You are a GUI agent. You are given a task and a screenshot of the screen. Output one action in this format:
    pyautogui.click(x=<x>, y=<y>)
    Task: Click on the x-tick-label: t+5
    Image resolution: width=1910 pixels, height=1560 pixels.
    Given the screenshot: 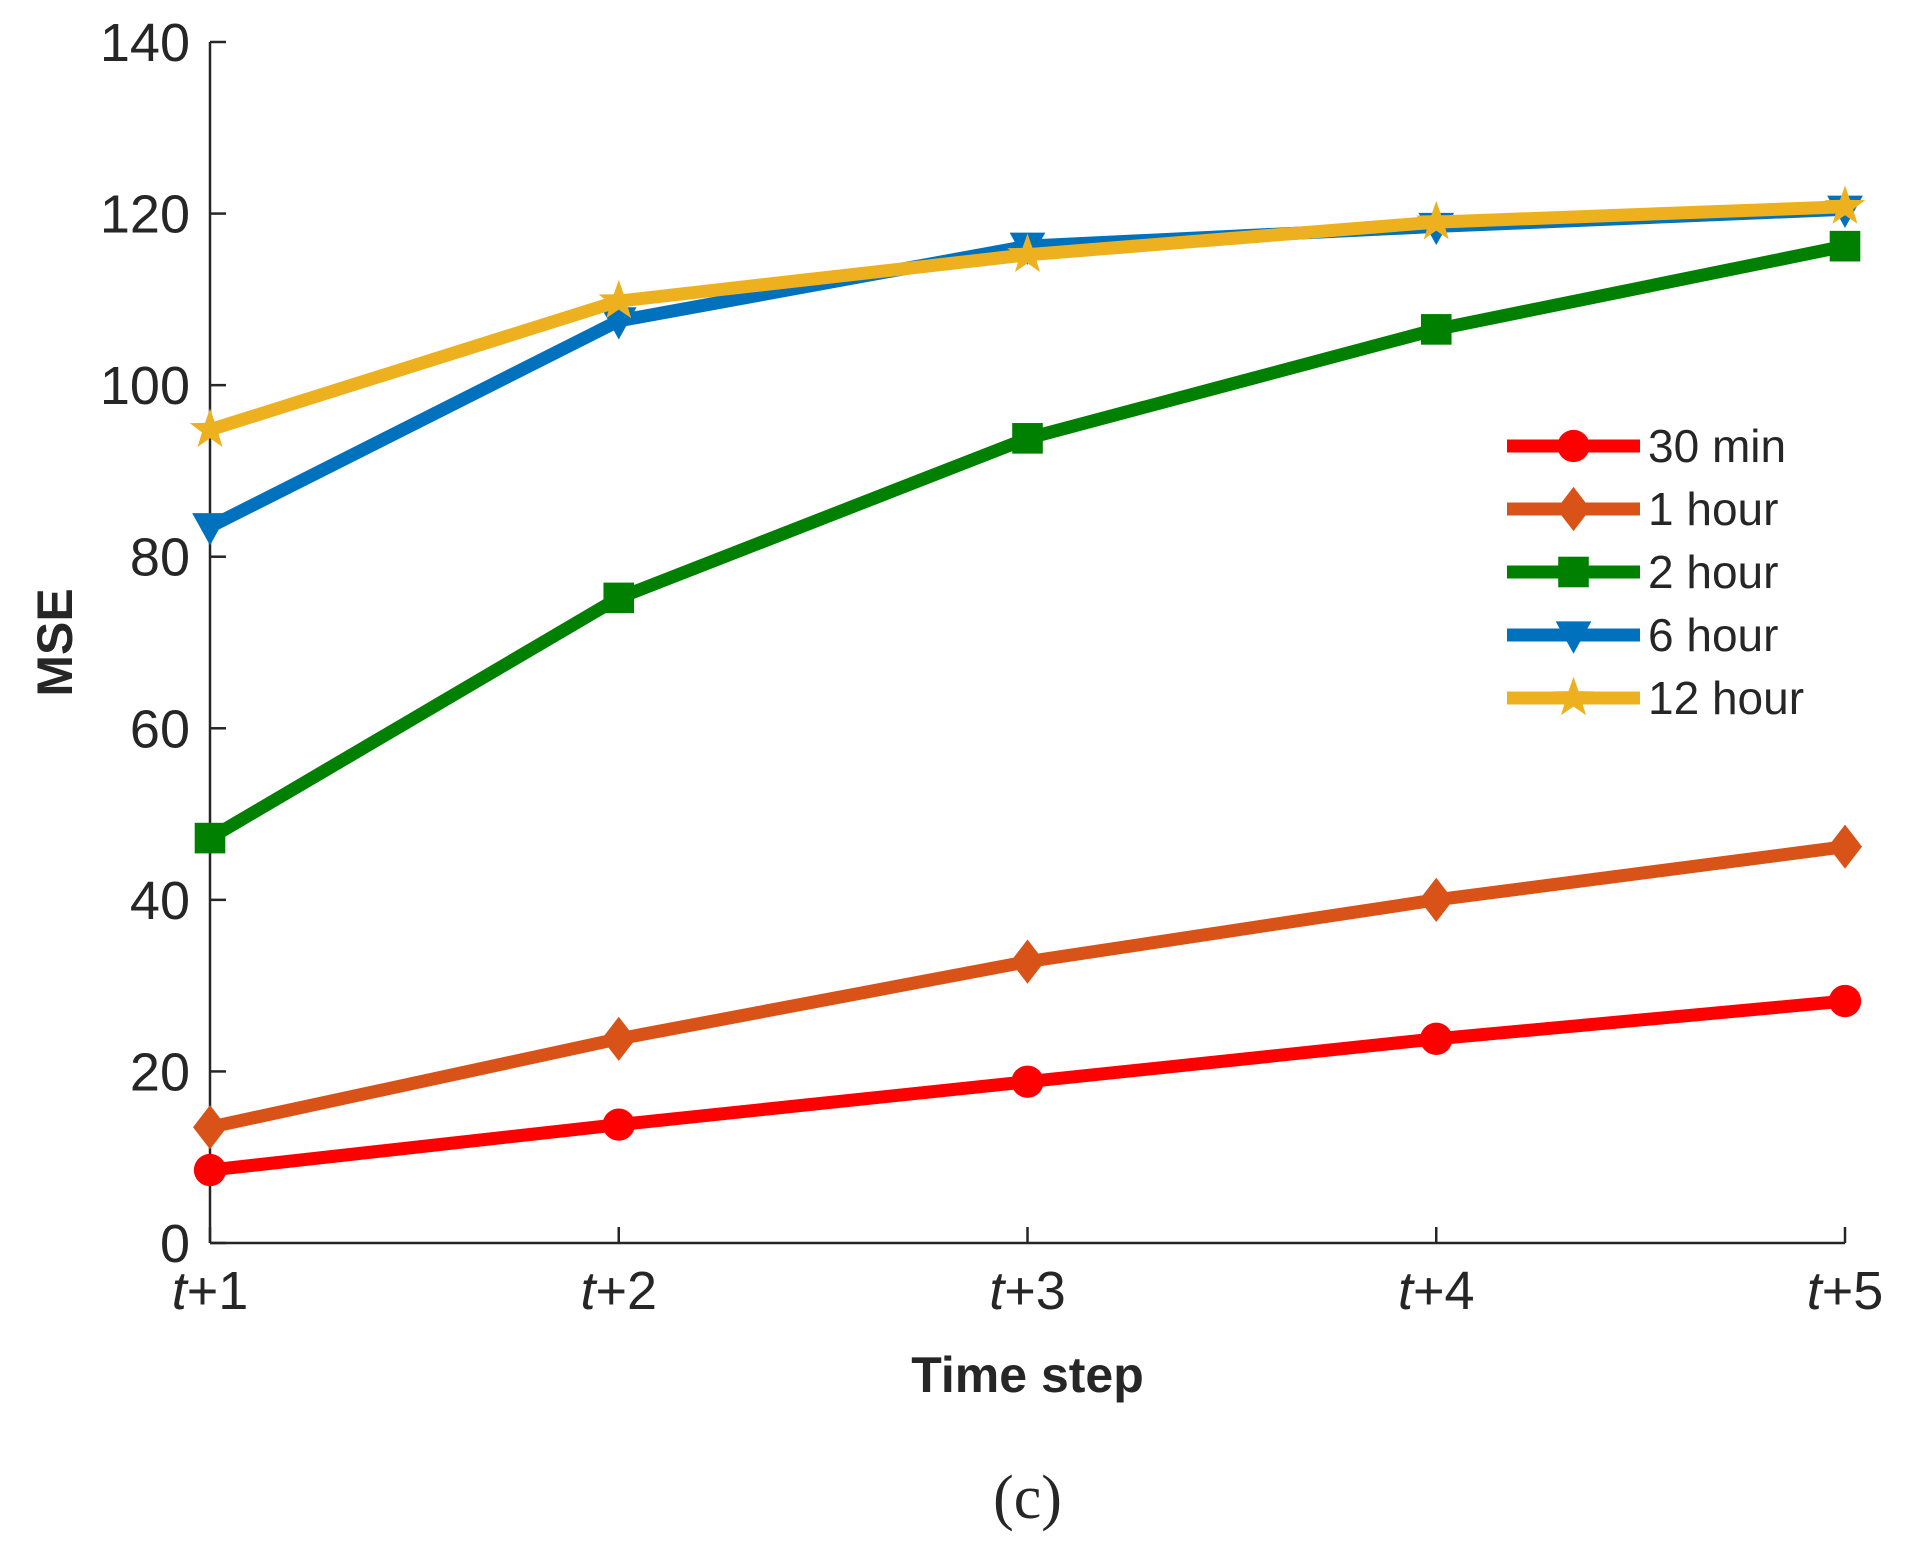 What is the action you would take?
    pyautogui.click(x=1845, y=1291)
    